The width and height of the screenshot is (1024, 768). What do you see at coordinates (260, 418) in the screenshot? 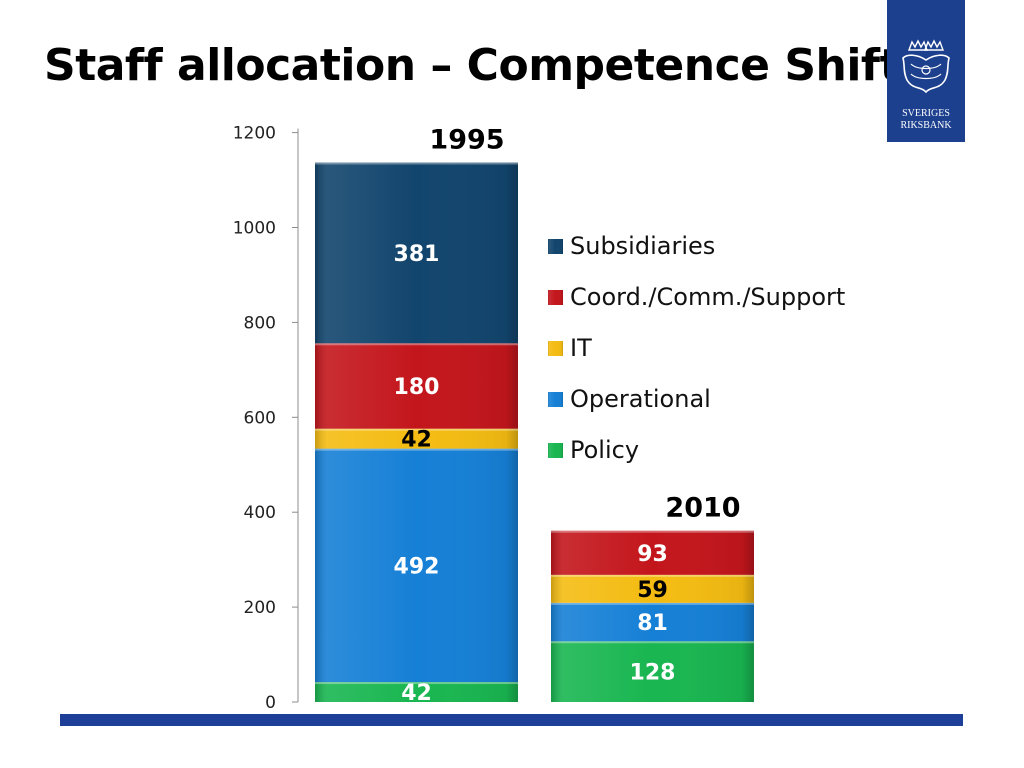
I see `y-tick-label: 600` at bounding box center [260, 418].